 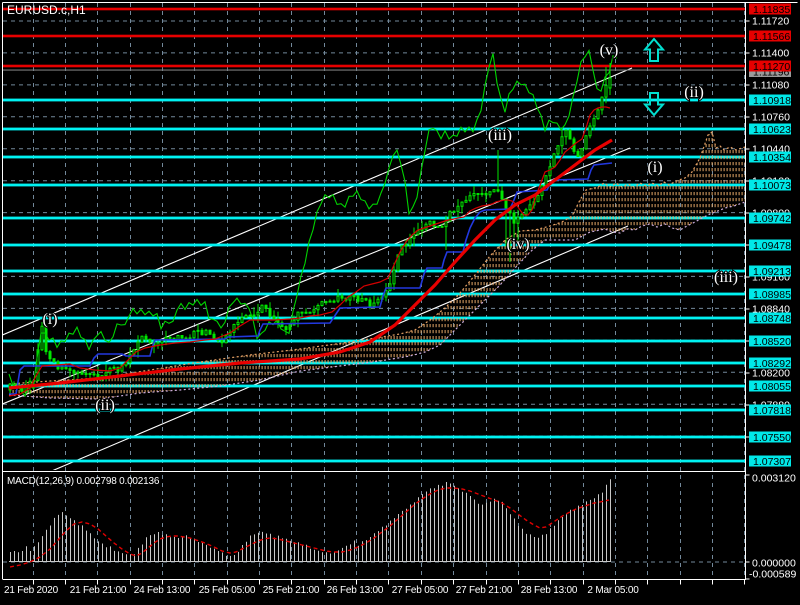 I want to click on svg-text: 1.08520, so click(x=772, y=342).